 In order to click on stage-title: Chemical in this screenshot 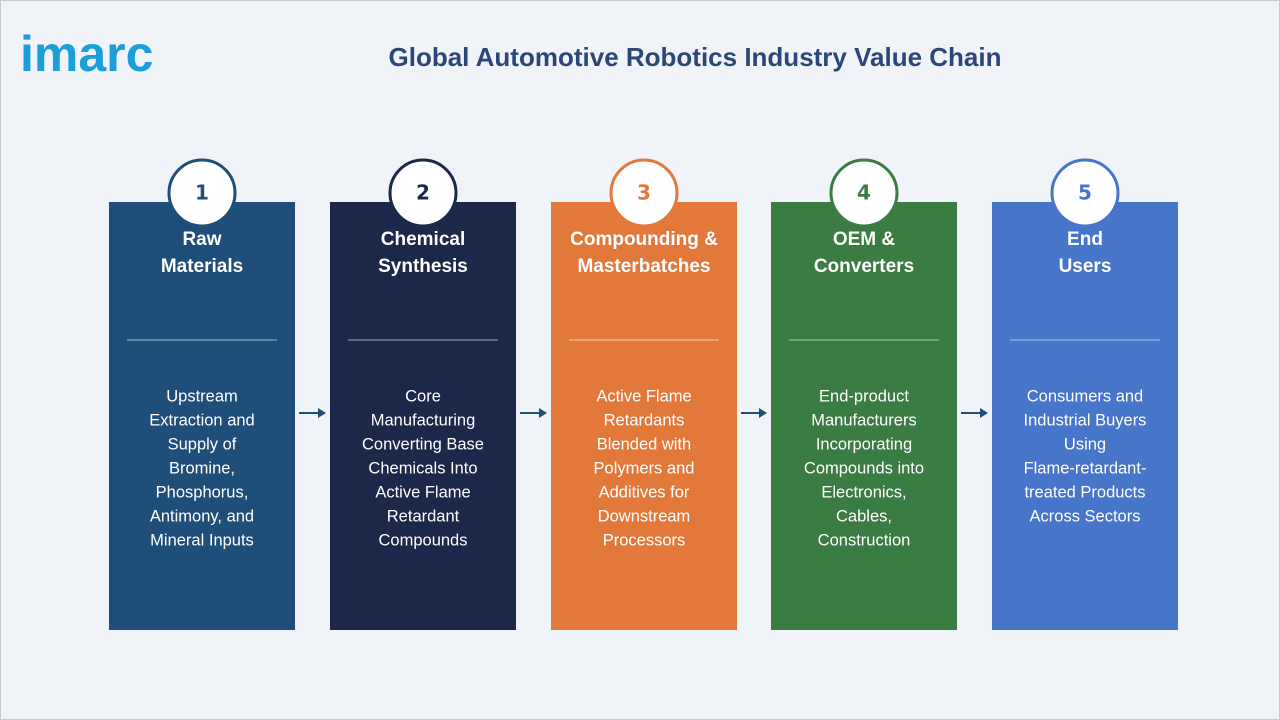, I will do `click(423, 239)`.